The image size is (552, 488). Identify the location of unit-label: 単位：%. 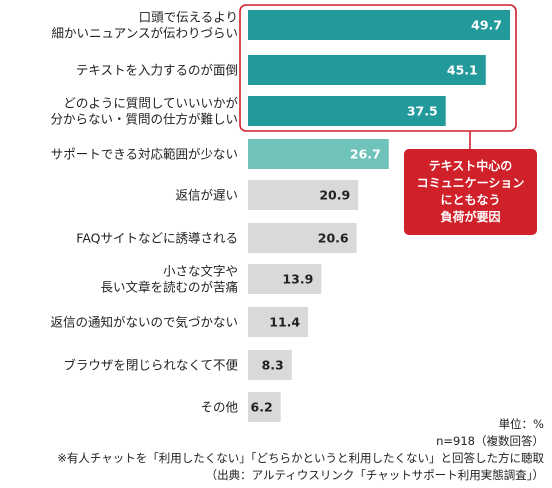
(521, 424).